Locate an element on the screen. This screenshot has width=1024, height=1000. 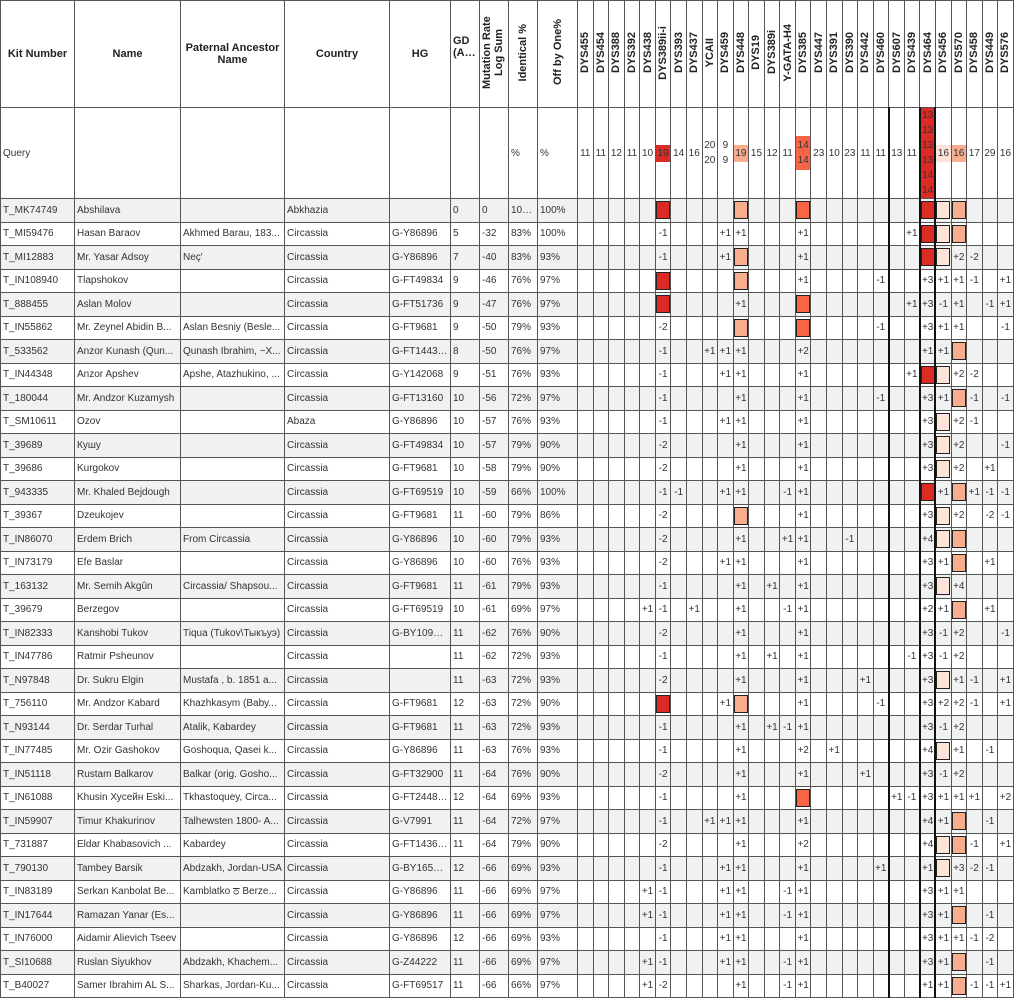
col-kit-number: Kit Number is located at coordinates (37, 54).